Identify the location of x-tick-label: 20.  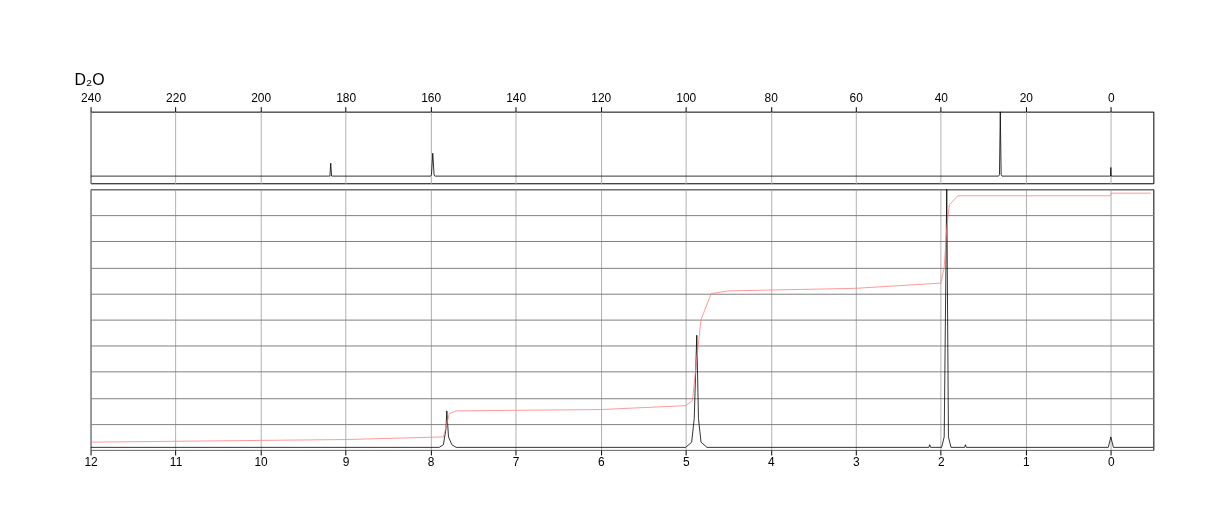
(1026, 98).